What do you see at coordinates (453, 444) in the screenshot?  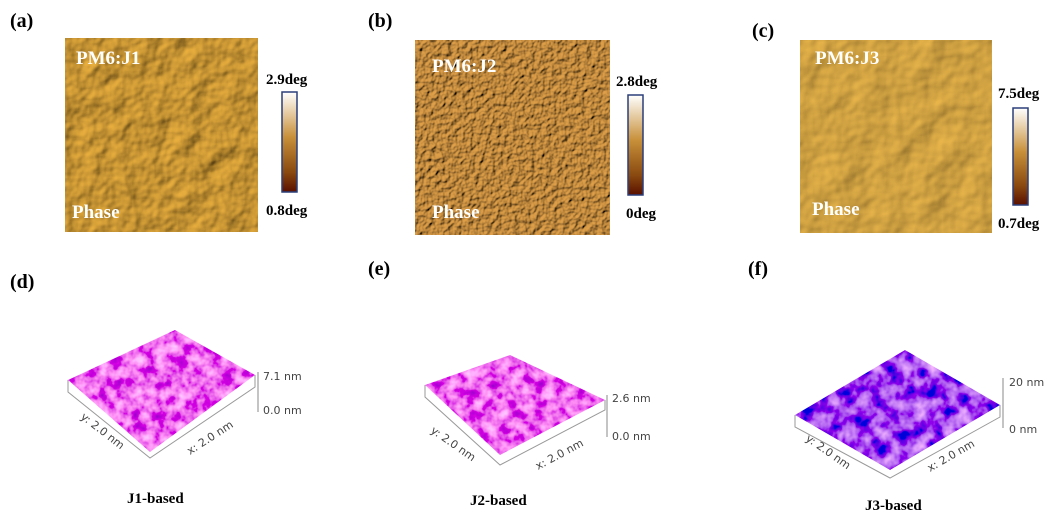 I see `y-axis-label: y: 2.0 nm` at bounding box center [453, 444].